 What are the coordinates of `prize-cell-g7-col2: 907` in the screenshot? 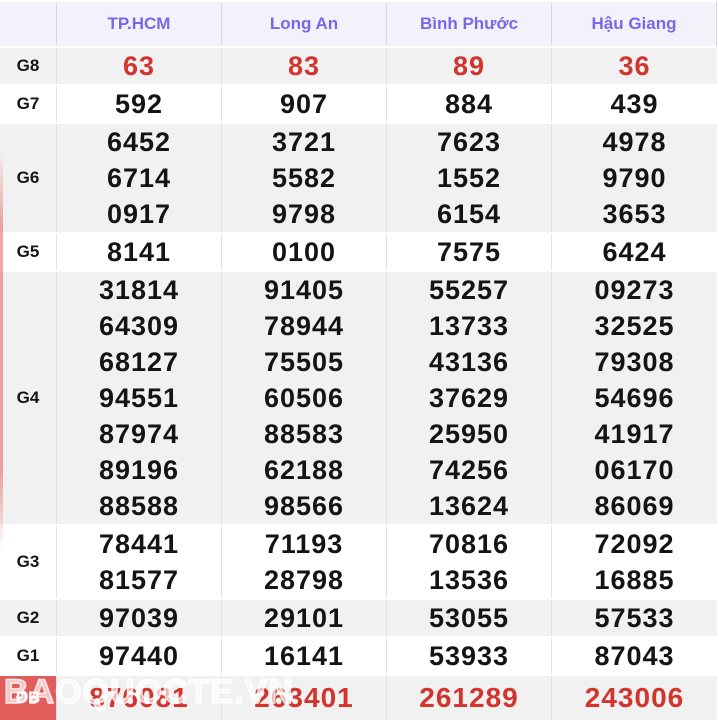 It's located at (304, 104).